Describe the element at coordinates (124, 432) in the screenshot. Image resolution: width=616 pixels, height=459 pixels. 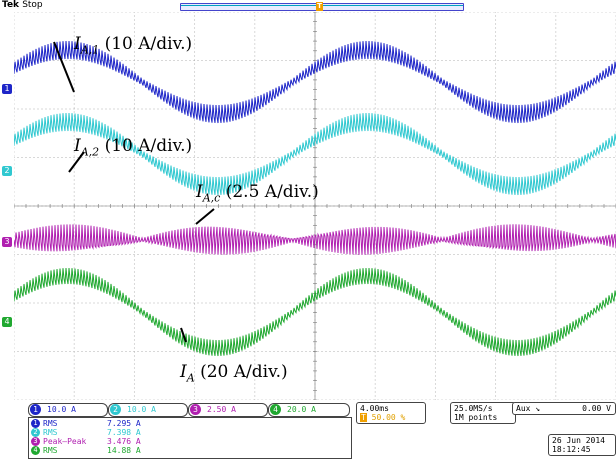
I see `meas-value: 7.398 A` at that location.